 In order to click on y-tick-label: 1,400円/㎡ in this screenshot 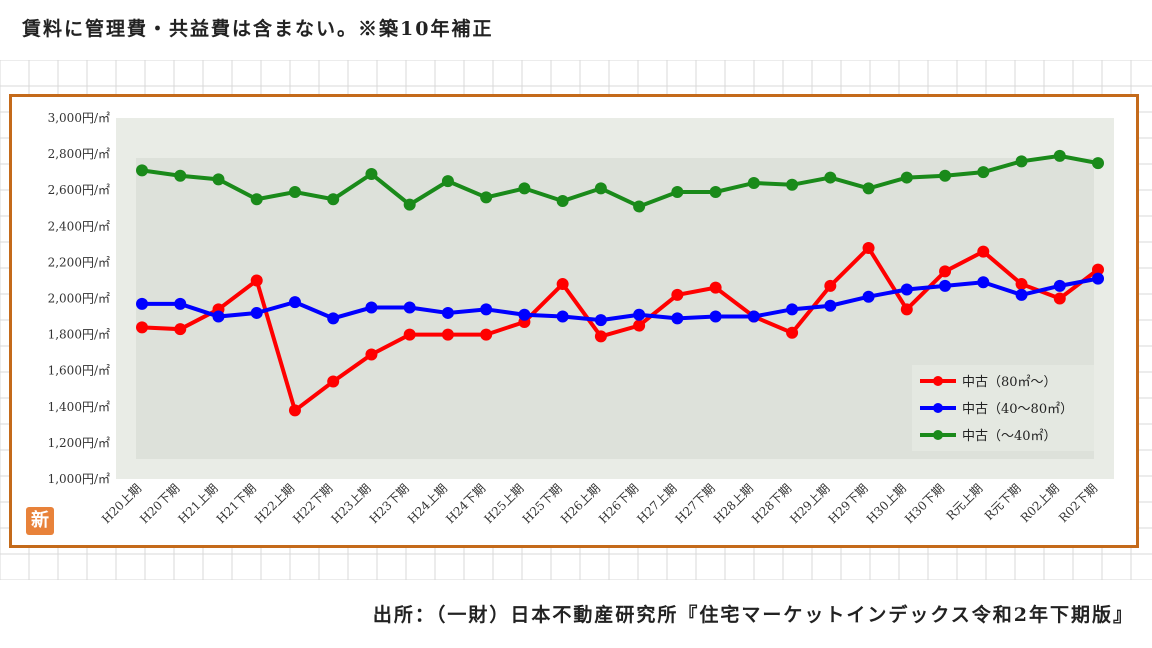, I will do `click(79, 407)`.